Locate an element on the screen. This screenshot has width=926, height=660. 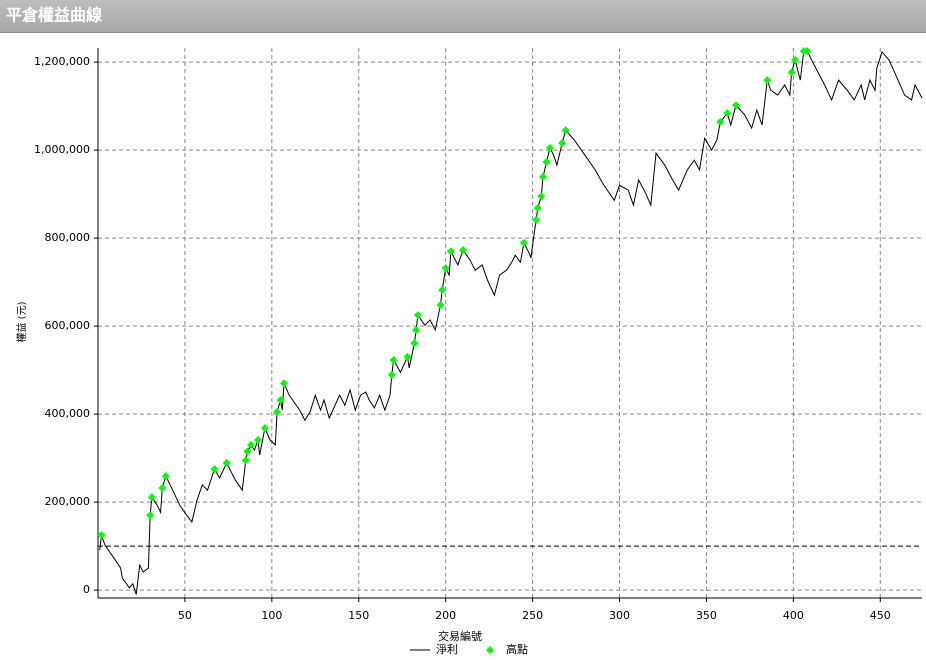
y-tick-label: 600,000 is located at coordinates (68, 325).